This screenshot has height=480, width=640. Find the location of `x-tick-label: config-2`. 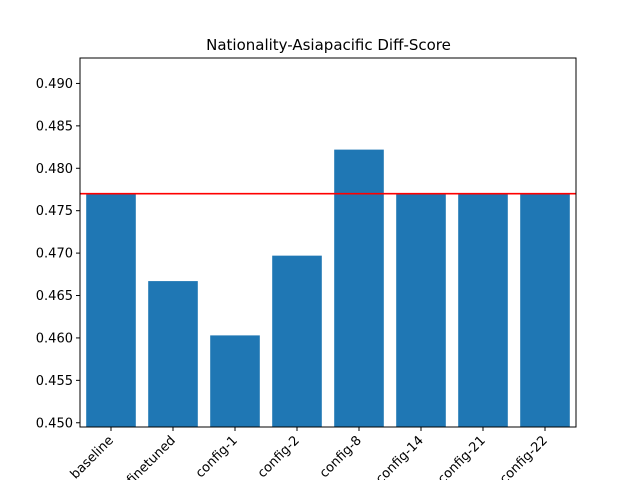

x-tick-label: config-2 is located at coordinates (279, 456).